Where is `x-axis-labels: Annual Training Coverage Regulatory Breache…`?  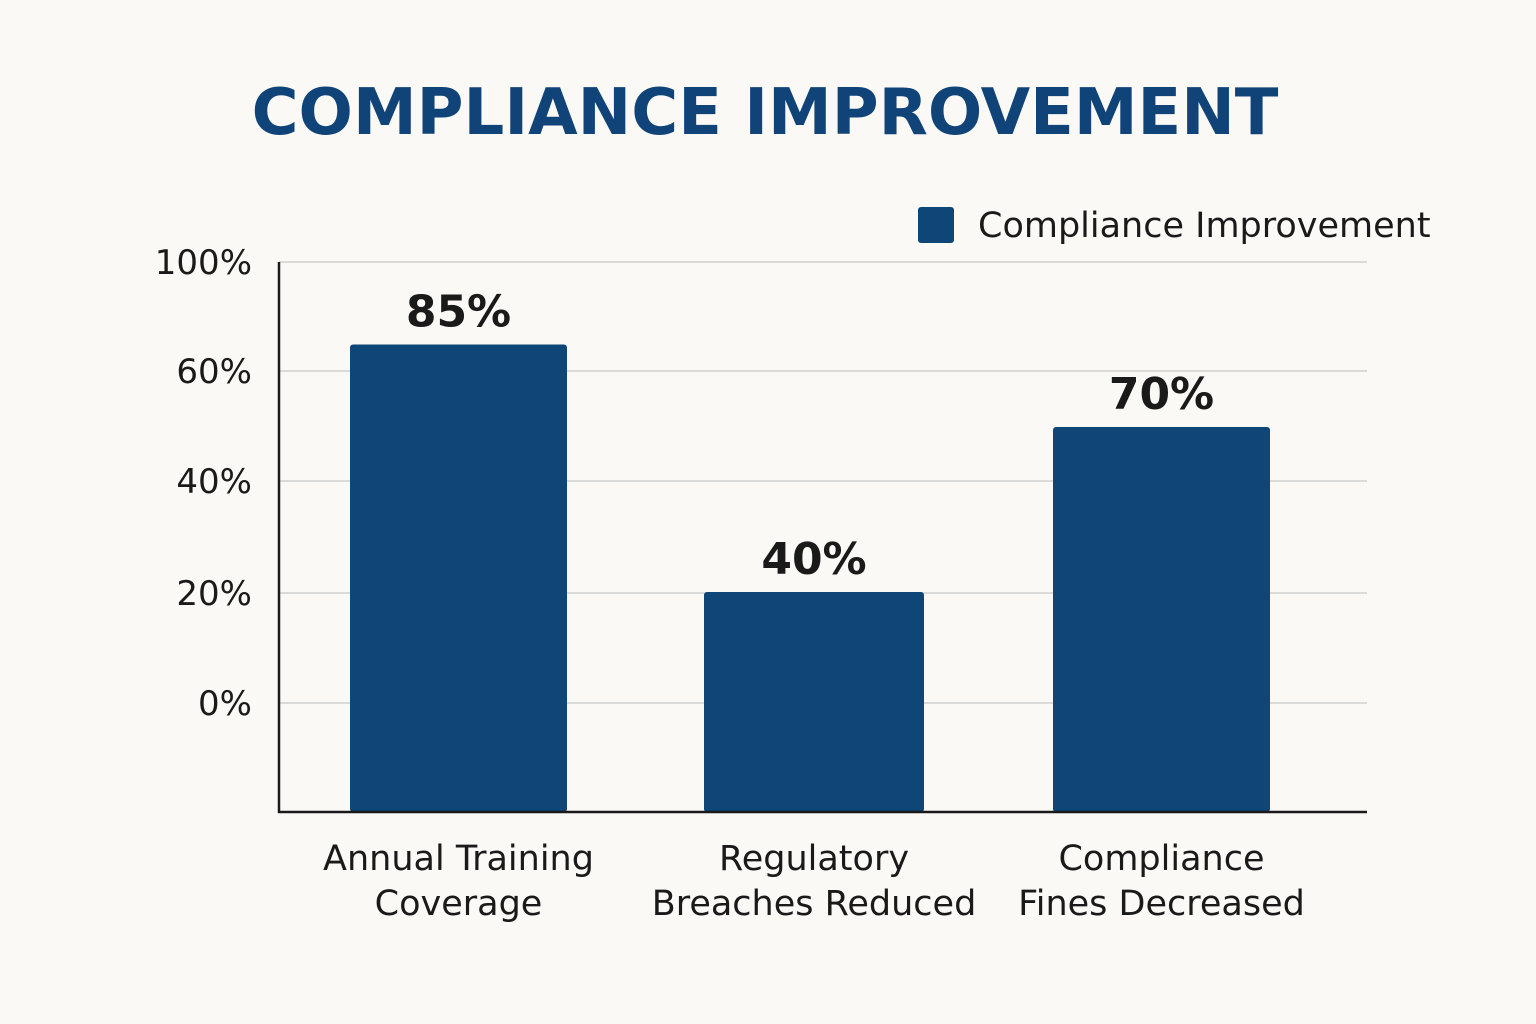
x-axis-labels: Annual Training Coverage Regulatory Breache… is located at coordinates (814, 881).